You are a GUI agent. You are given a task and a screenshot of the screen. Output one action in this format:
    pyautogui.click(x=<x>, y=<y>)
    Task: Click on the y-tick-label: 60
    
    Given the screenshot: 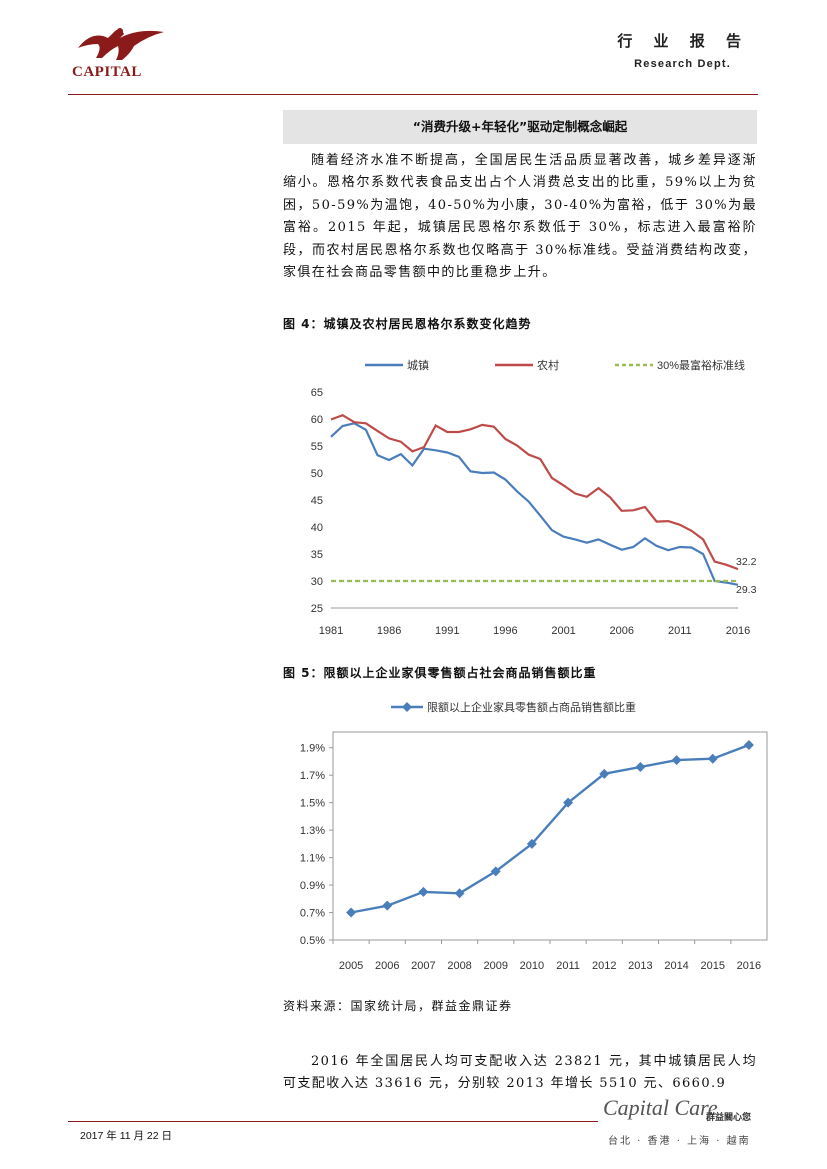 What is the action you would take?
    pyautogui.click(x=317, y=420)
    